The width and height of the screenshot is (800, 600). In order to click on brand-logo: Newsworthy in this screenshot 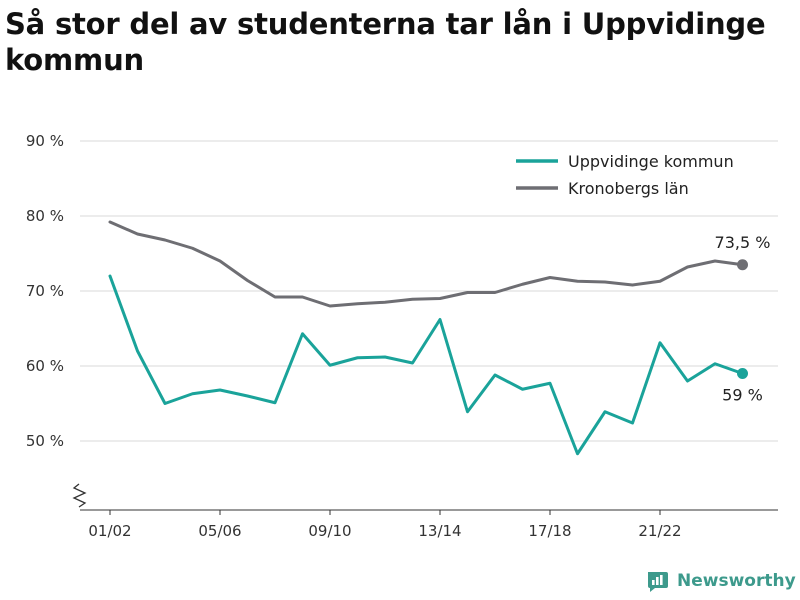, I will do `click(720, 581)`.